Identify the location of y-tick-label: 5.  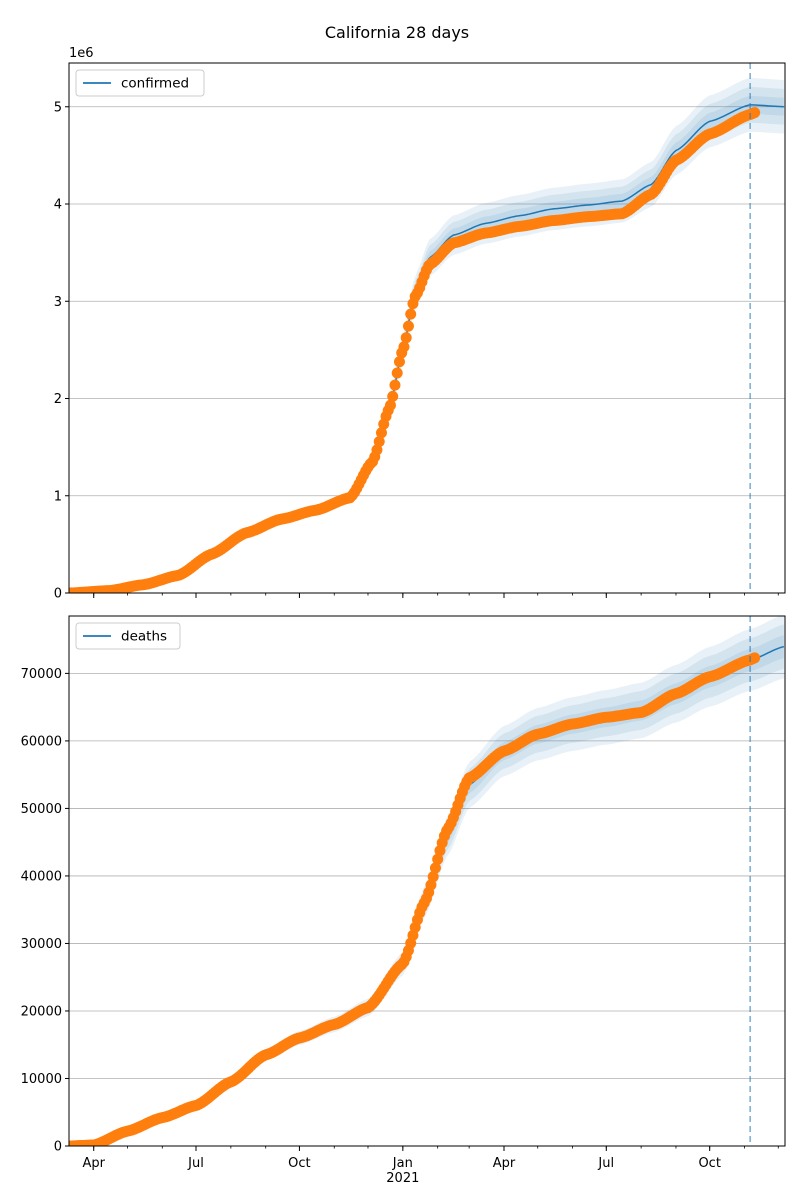
(58, 107).